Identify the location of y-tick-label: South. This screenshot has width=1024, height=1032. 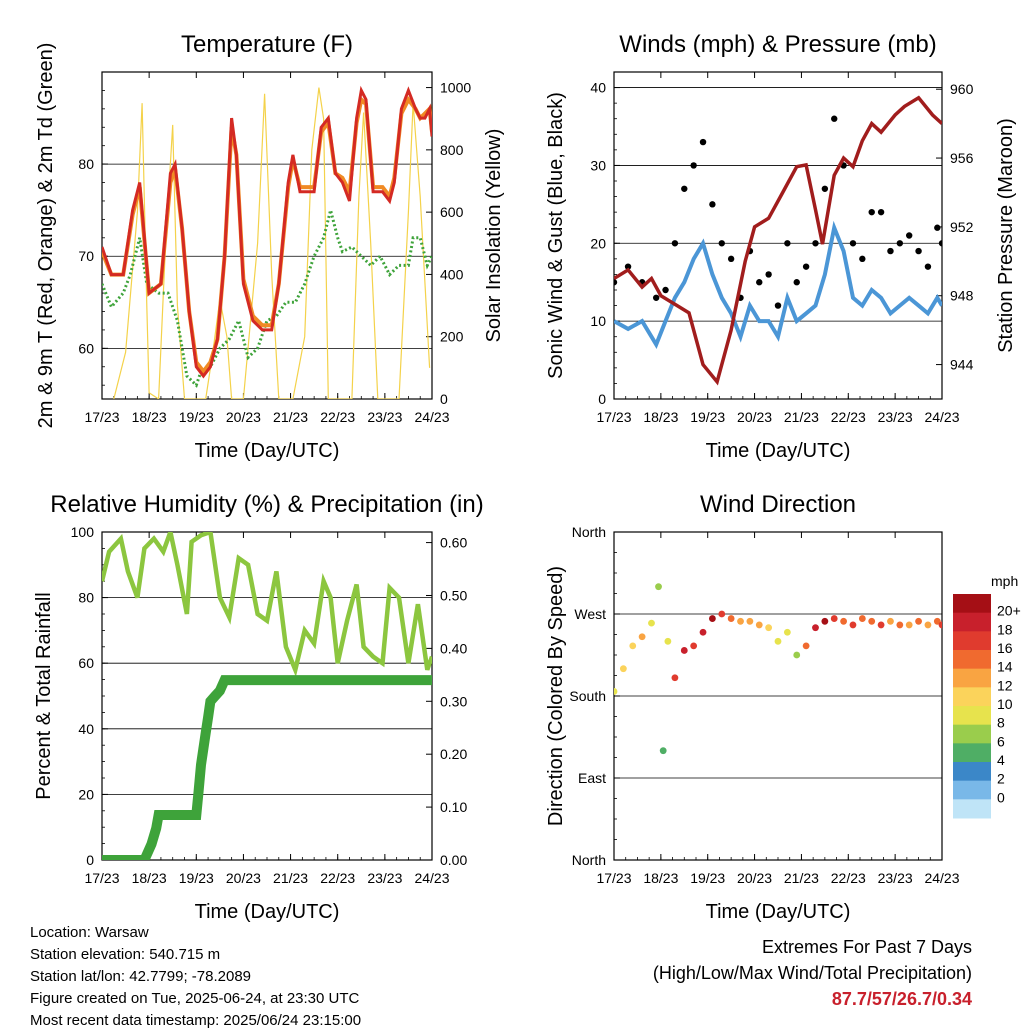
(587, 696).